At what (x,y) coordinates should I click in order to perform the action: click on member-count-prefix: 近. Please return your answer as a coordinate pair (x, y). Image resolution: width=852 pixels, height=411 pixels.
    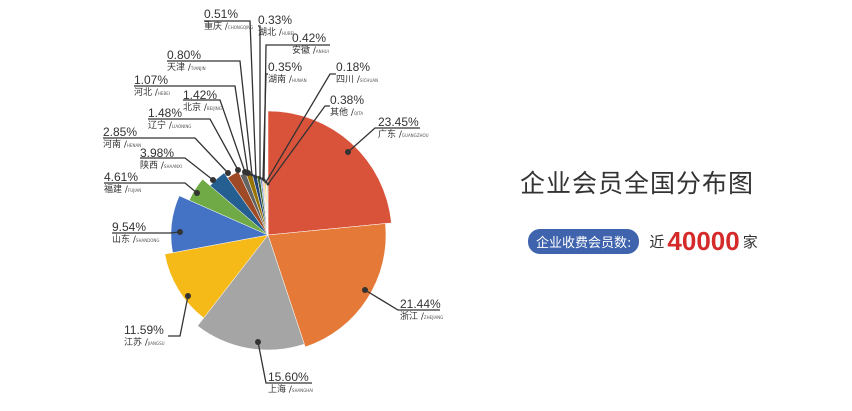
    Looking at the image, I should click on (657, 242).